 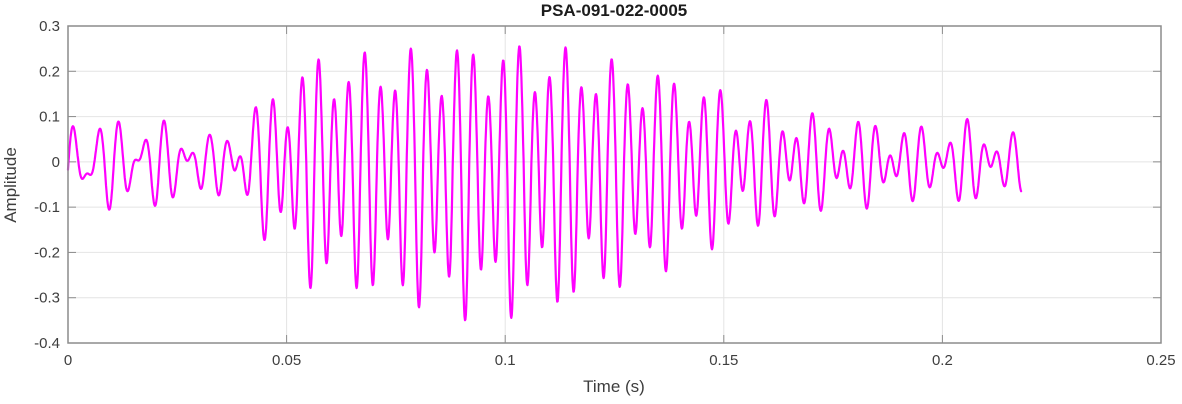 What do you see at coordinates (56, 162) in the screenshot?
I see `y-tick-label: 0` at bounding box center [56, 162].